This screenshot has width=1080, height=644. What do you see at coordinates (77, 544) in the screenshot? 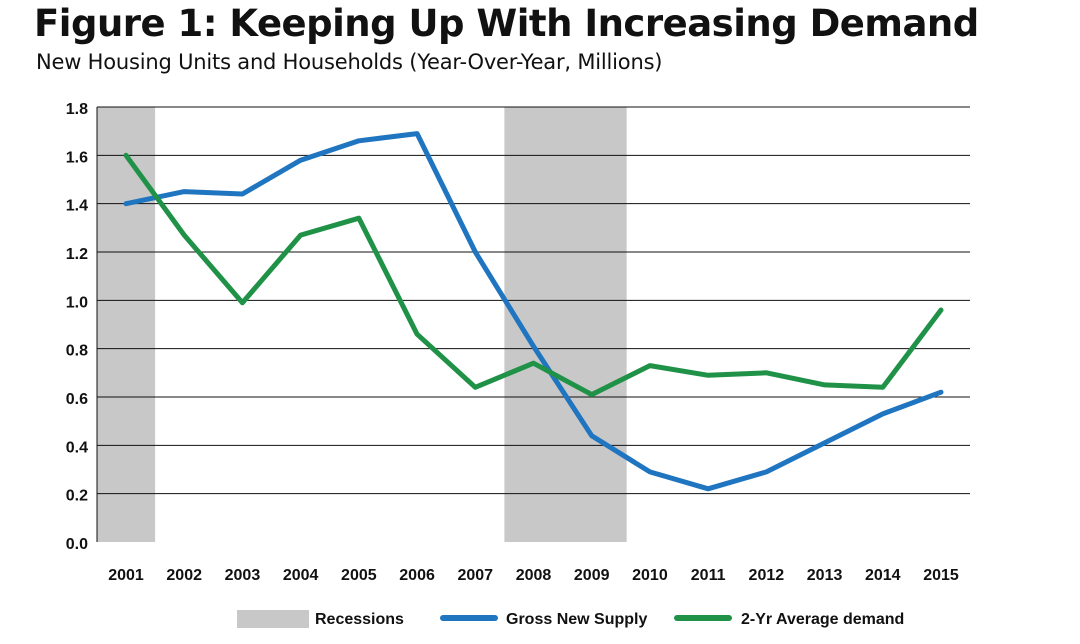
I see `y-tick-label: 0.0` at bounding box center [77, 544].